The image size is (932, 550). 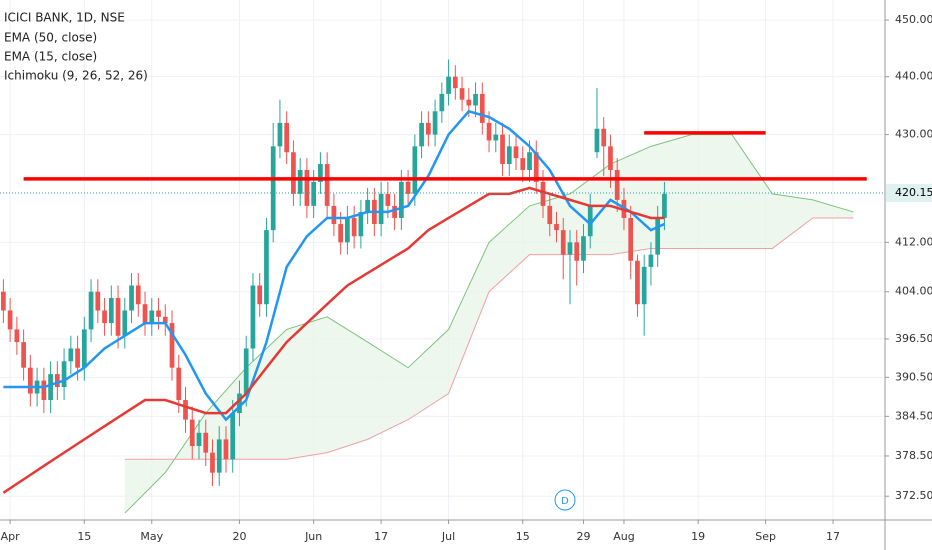 What do you see at coordinates (76, 76) in the screenshot?
I see `legend-entry: Ichimoku (9, 26, 52, 26)` at bounding box center [76, 76].